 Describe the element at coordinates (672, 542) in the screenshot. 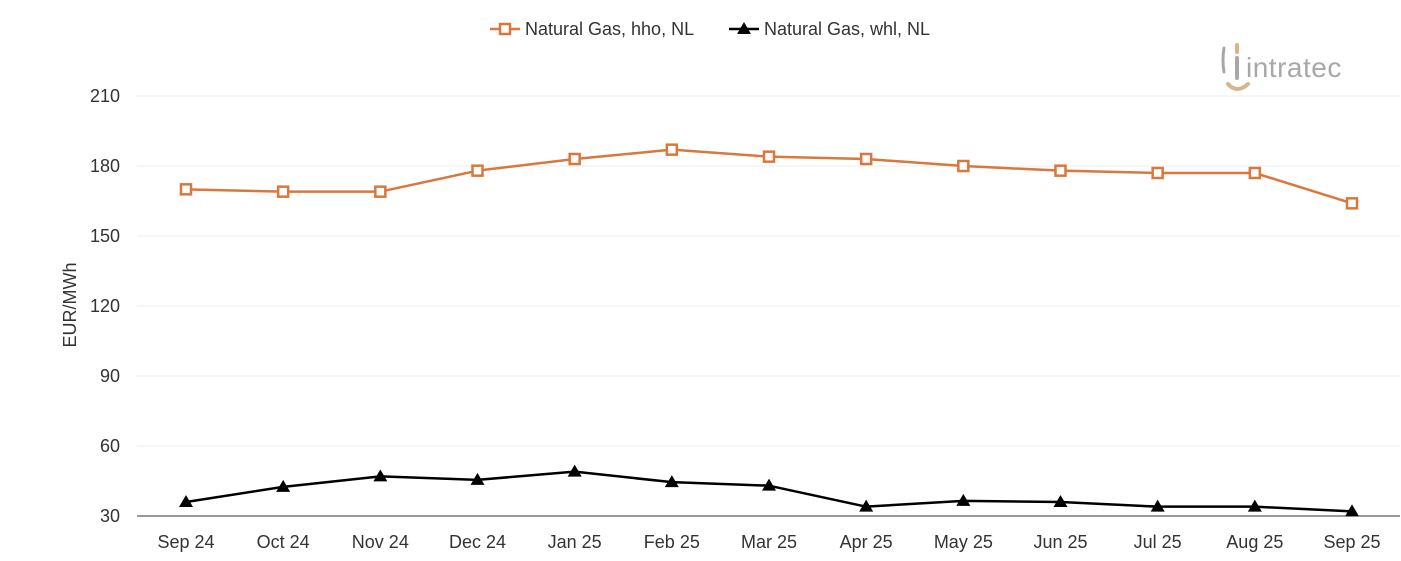

I see `x-tick-label: Feb 25` at that location.